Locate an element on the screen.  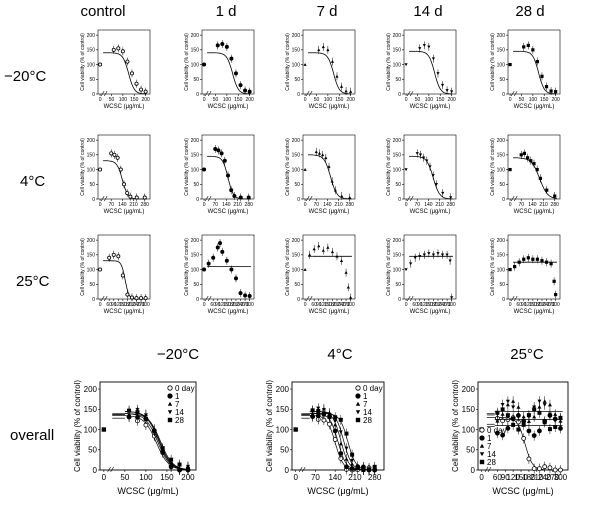
panel-r1-c1-axis-break is located at coordinates (206, 198).